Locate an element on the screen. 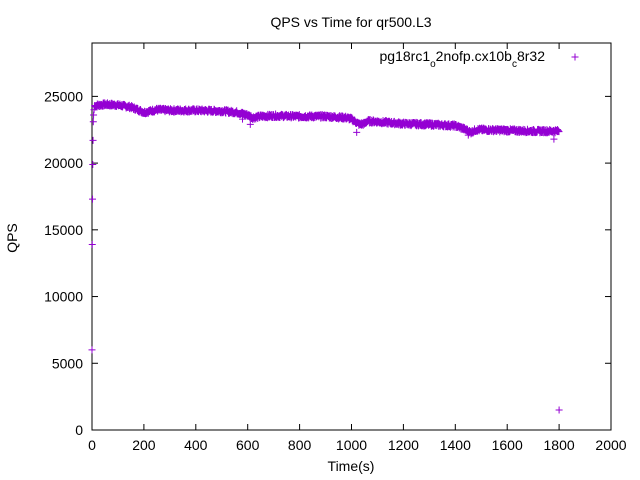 The image size is (640, 480). legend-label-part: 2nofp.cx10b is located at coordinates (474, 56).